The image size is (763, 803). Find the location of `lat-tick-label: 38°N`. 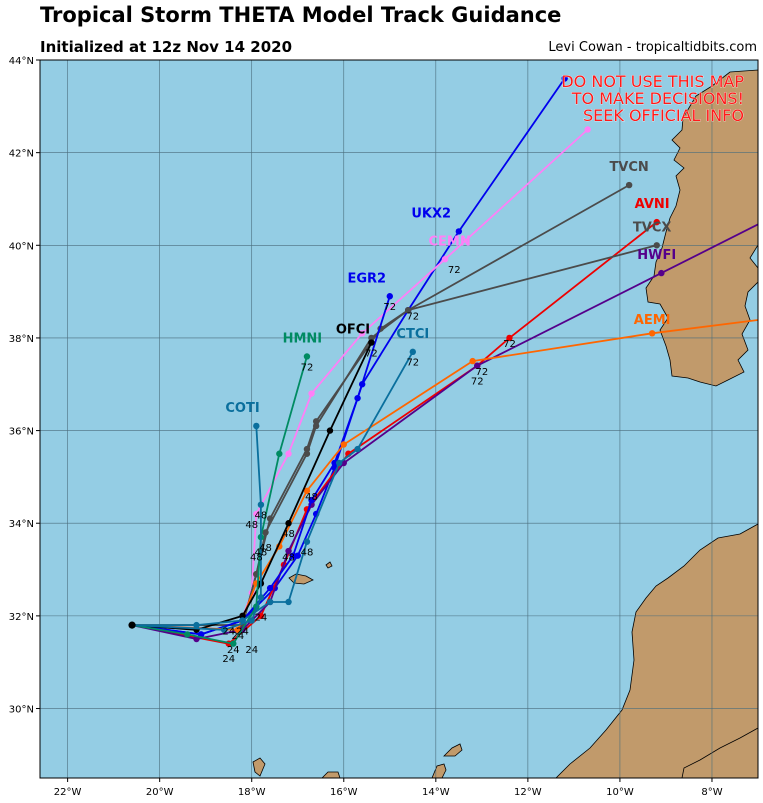

lat-tick-label: 38°N is located at coordinates (21, 339).